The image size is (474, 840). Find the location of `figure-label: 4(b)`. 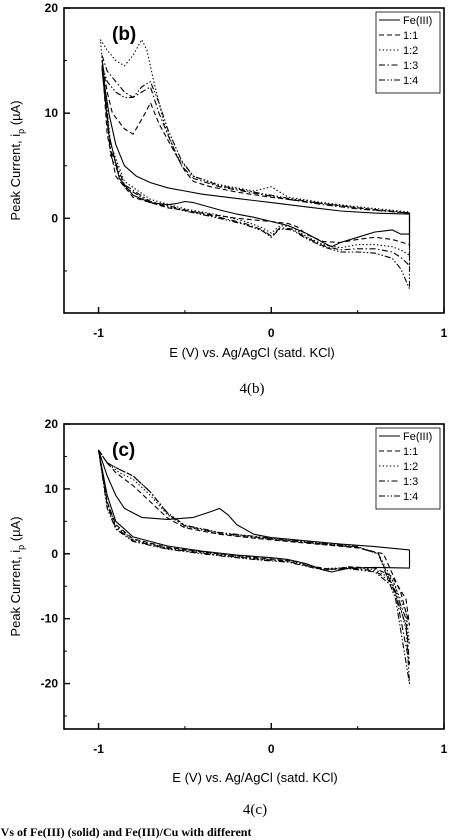

figure-label: 4(b) is located at coordinates (252, 389).